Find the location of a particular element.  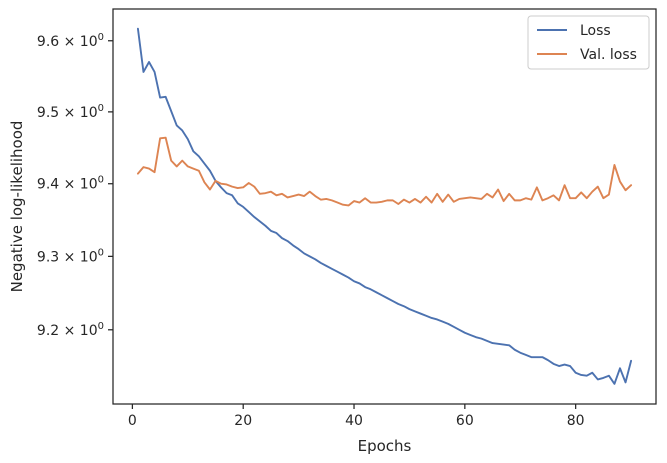

x-tick-label: 60 is located at coordinates (465, 421).